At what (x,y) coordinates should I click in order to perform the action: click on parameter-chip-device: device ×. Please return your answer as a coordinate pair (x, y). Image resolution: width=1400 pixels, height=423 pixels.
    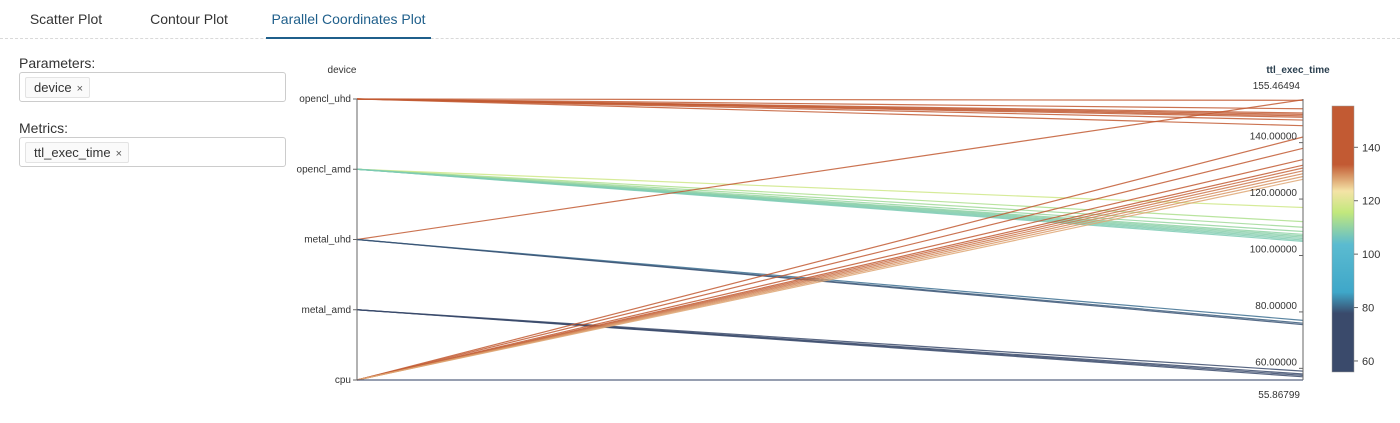
    Looking at the image, I should click on (58, 87).